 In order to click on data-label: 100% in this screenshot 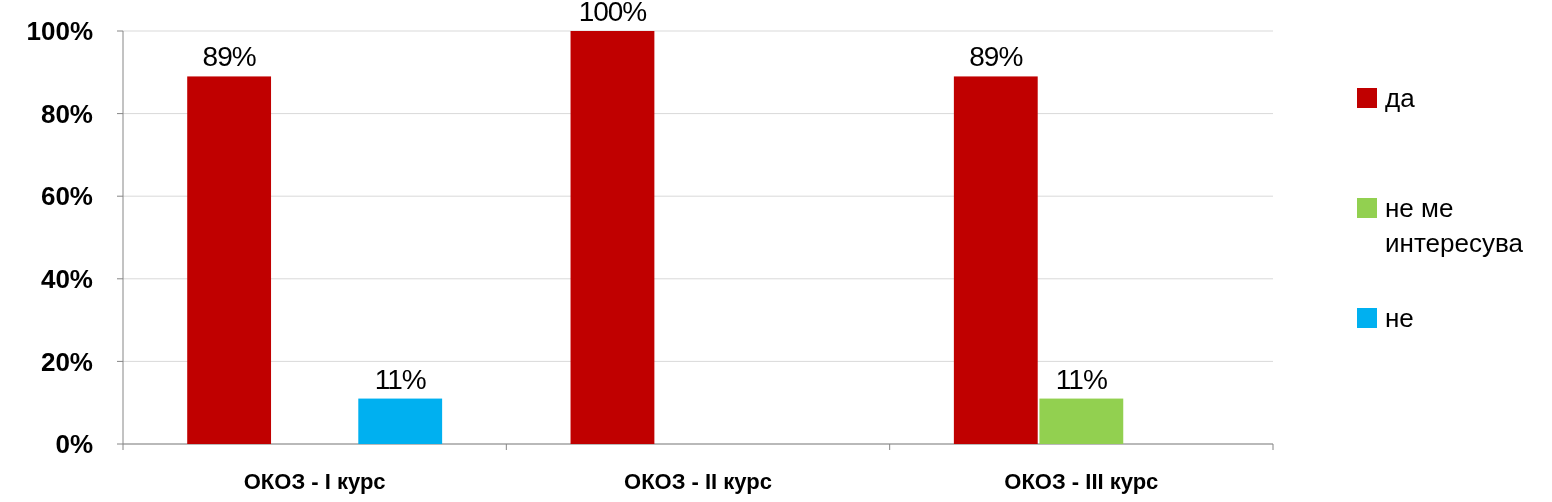, I will do `click(612, 13)`.